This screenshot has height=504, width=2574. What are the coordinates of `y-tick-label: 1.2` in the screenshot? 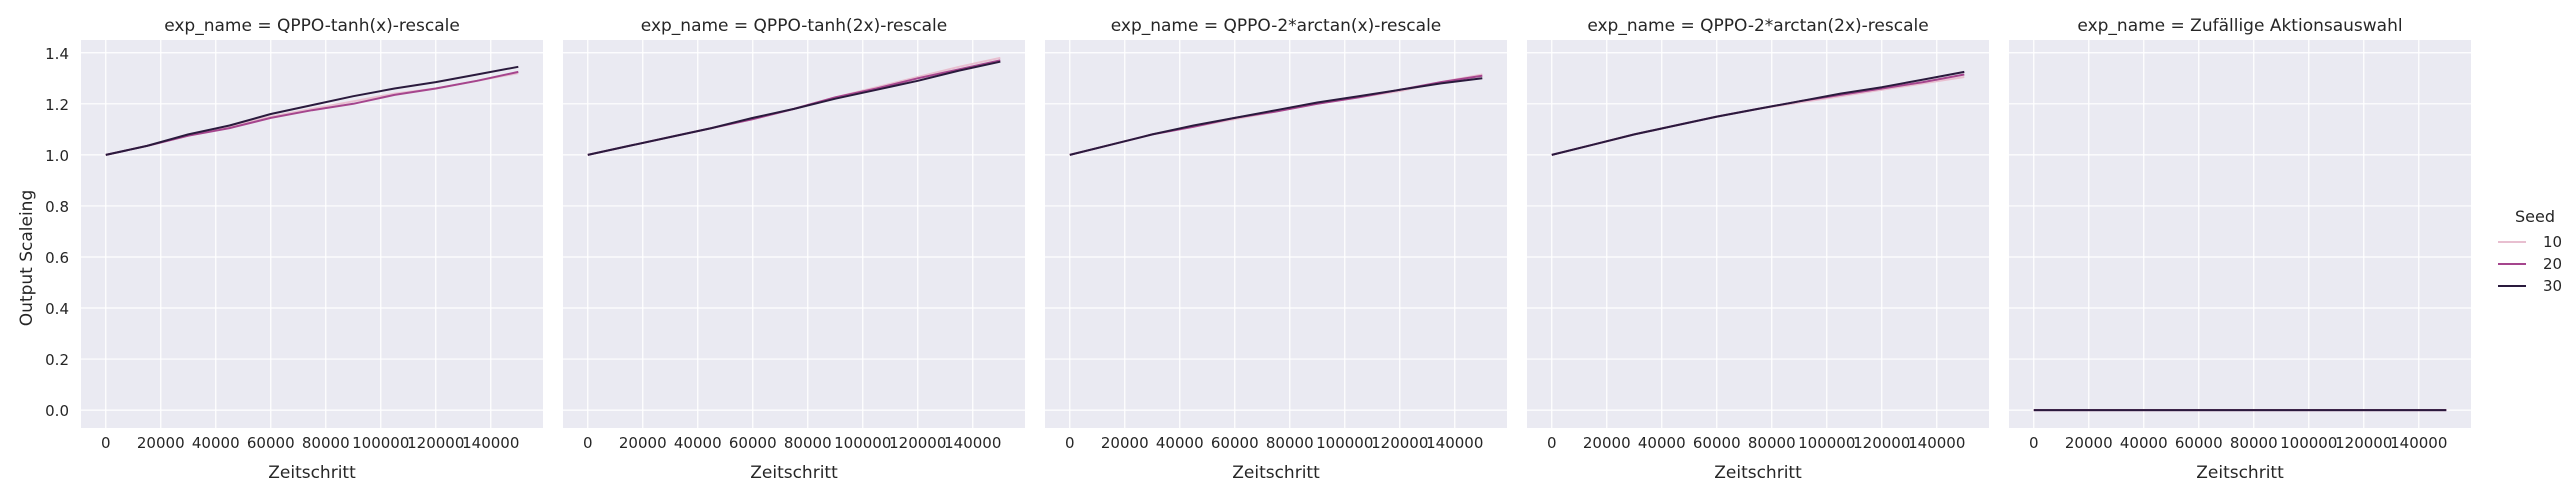 It's located at (57, 105).